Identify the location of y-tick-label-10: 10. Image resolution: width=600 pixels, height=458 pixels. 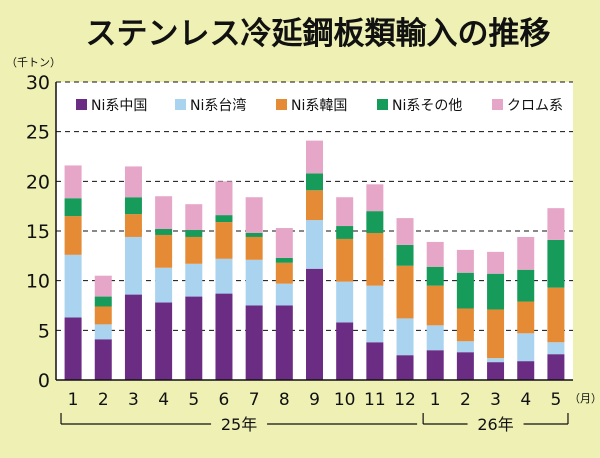
(38, 282).